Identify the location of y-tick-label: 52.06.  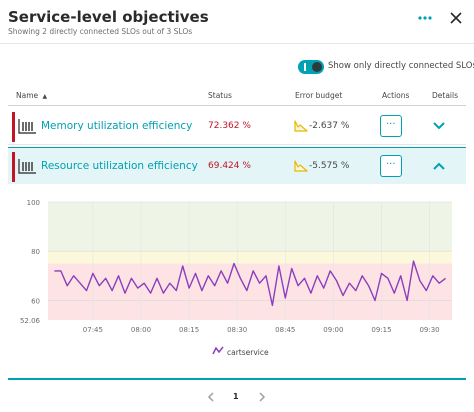
(30, 321).